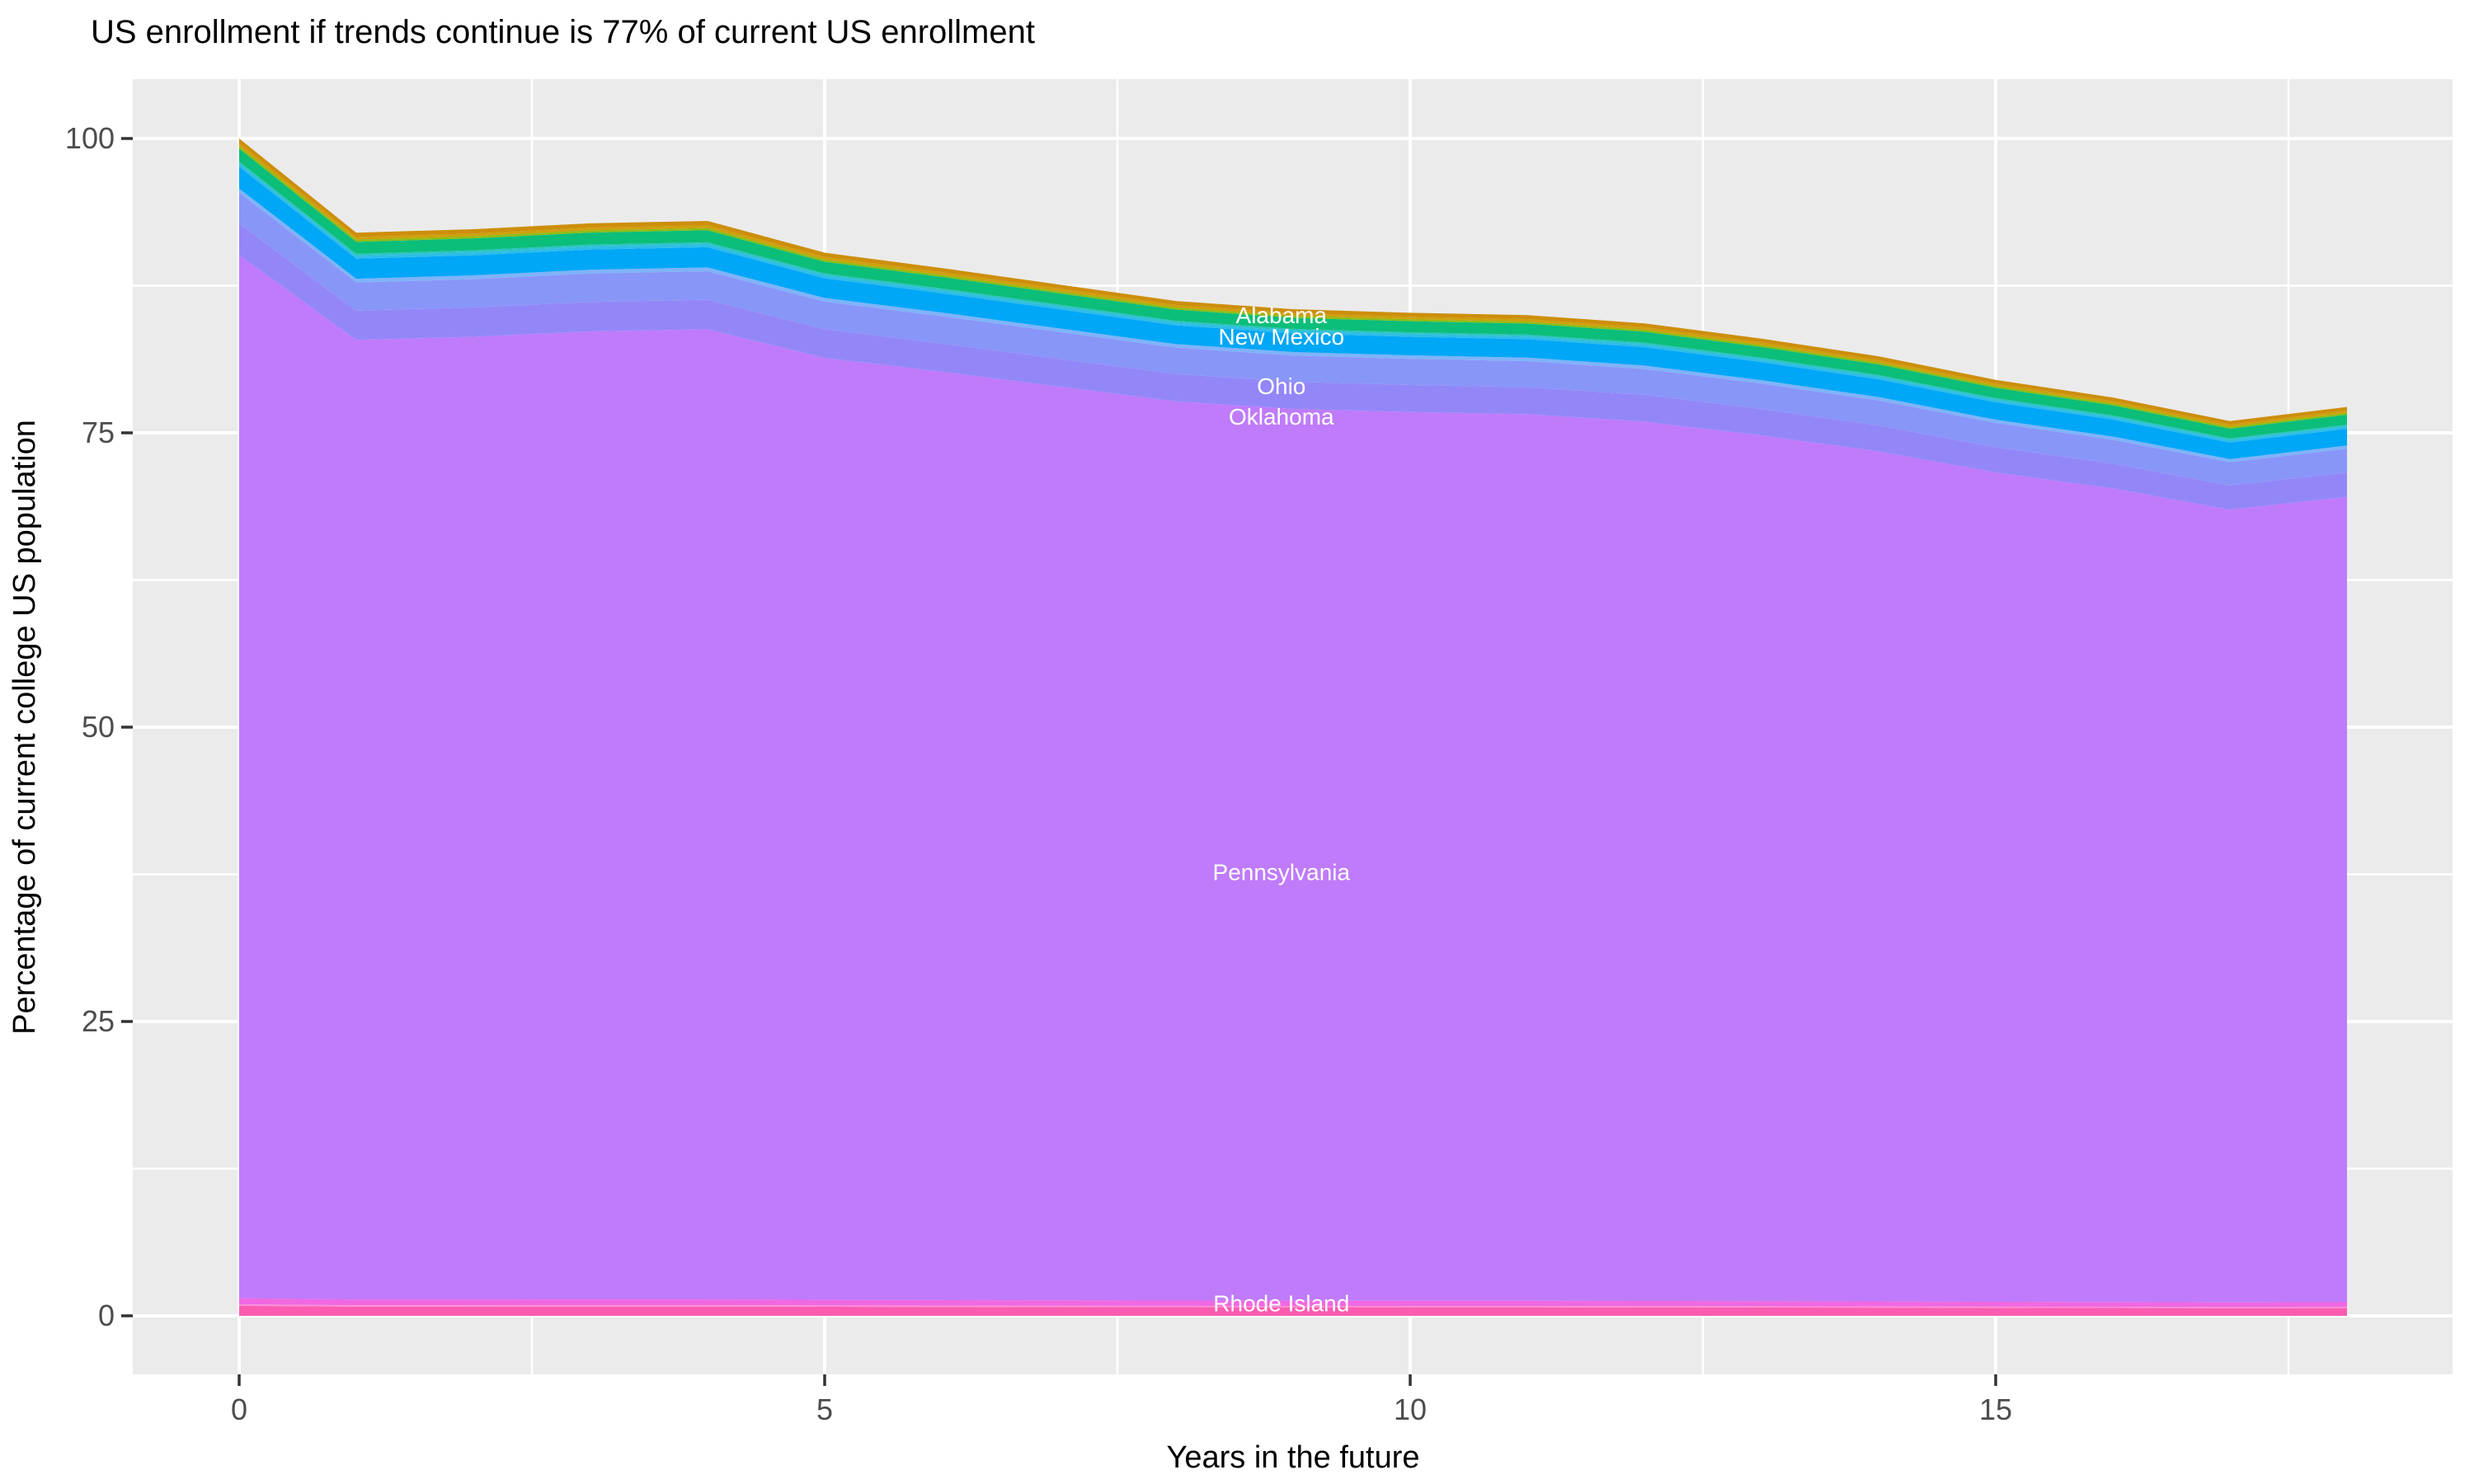 Image resolution: width=2474 pixels, height=1484 pixels. What do you see at coordinates (1281, 1303) in the screenshot?
I see `state-label-rhode-island: Rhode Island` at bounding box center [1281, 1303].